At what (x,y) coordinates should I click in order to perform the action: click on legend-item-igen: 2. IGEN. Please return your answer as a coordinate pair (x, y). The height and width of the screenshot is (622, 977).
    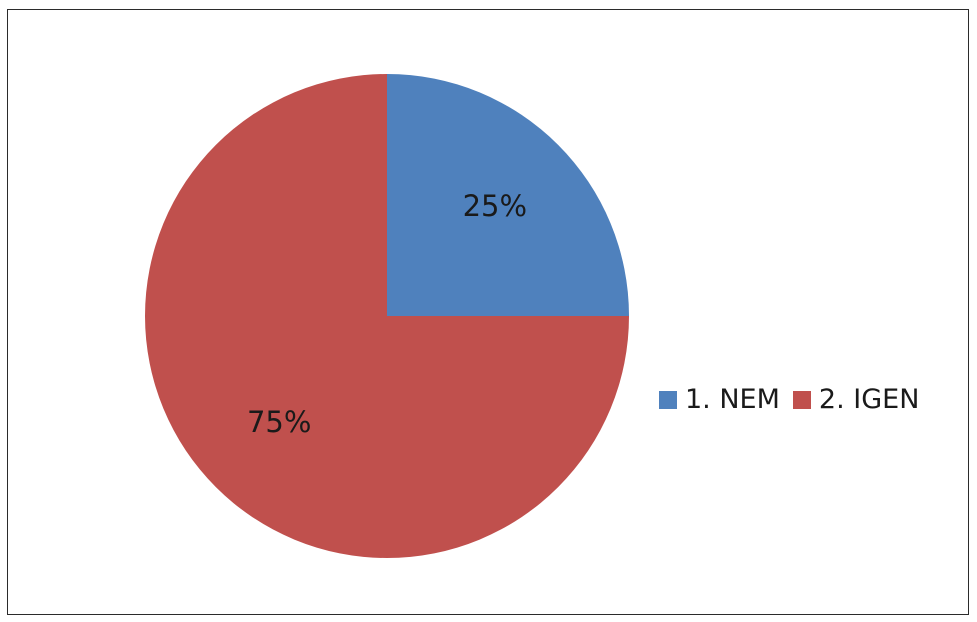
    Looking at the image, I should click on (856, 399).